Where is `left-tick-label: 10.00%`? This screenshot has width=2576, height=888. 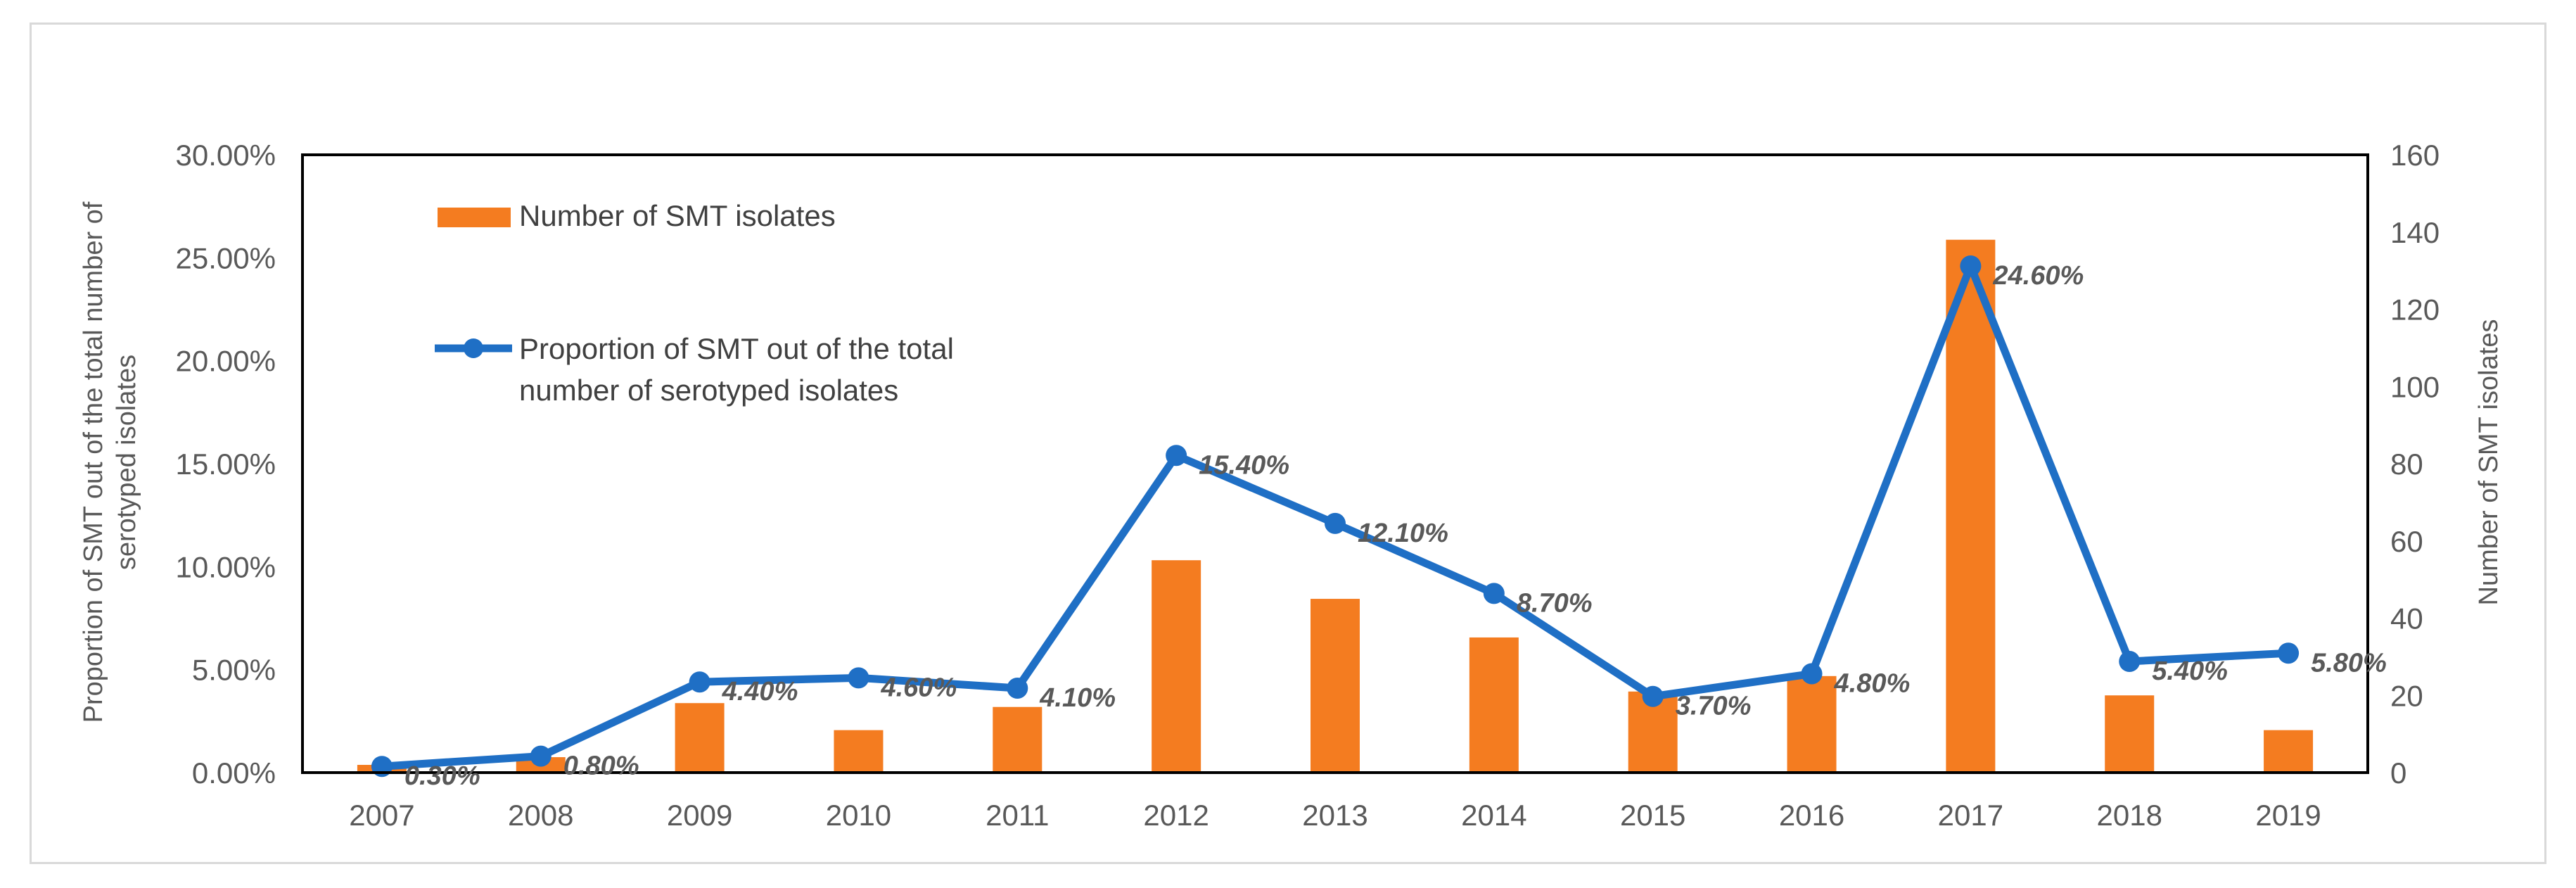
left-tick-label: 10.00% is located at coordinates (226, 566).